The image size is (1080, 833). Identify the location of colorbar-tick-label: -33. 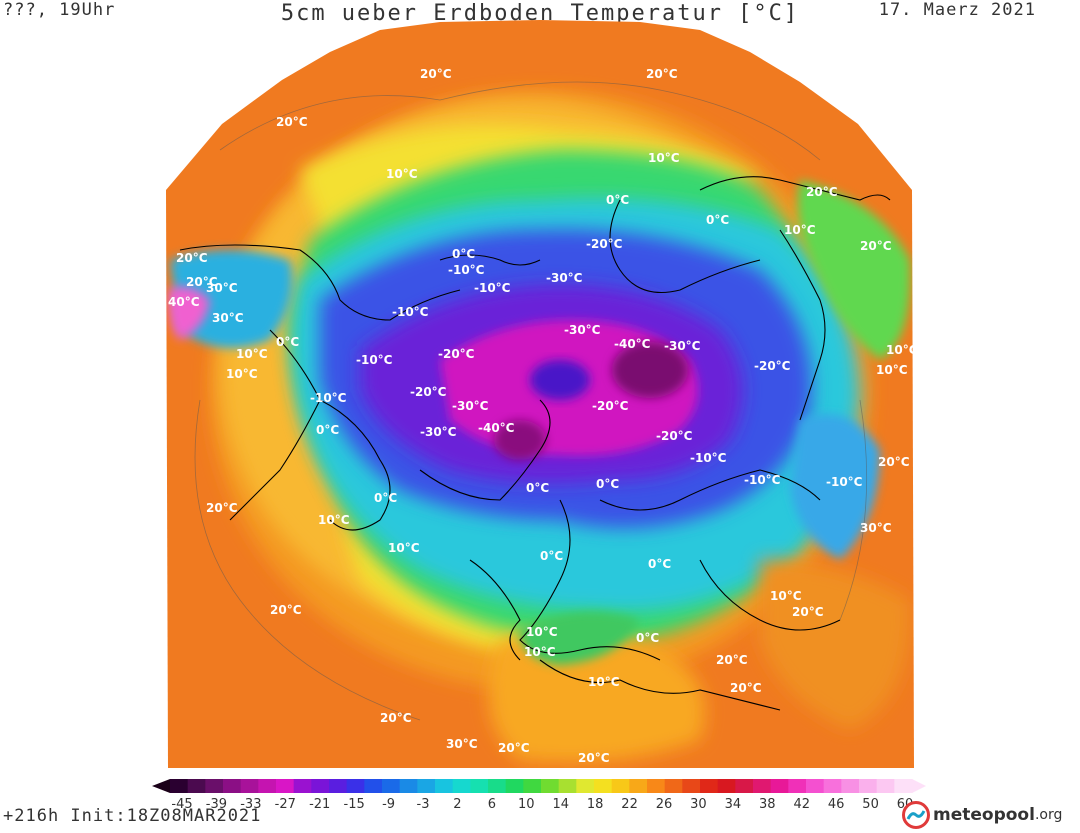
(250, 804).